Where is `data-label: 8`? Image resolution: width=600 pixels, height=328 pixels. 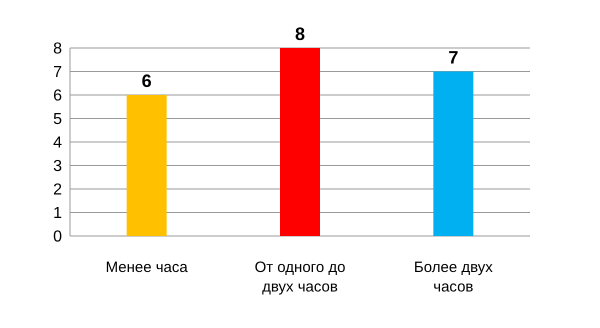 data-label: 8 is located at coordinates (300, 34).